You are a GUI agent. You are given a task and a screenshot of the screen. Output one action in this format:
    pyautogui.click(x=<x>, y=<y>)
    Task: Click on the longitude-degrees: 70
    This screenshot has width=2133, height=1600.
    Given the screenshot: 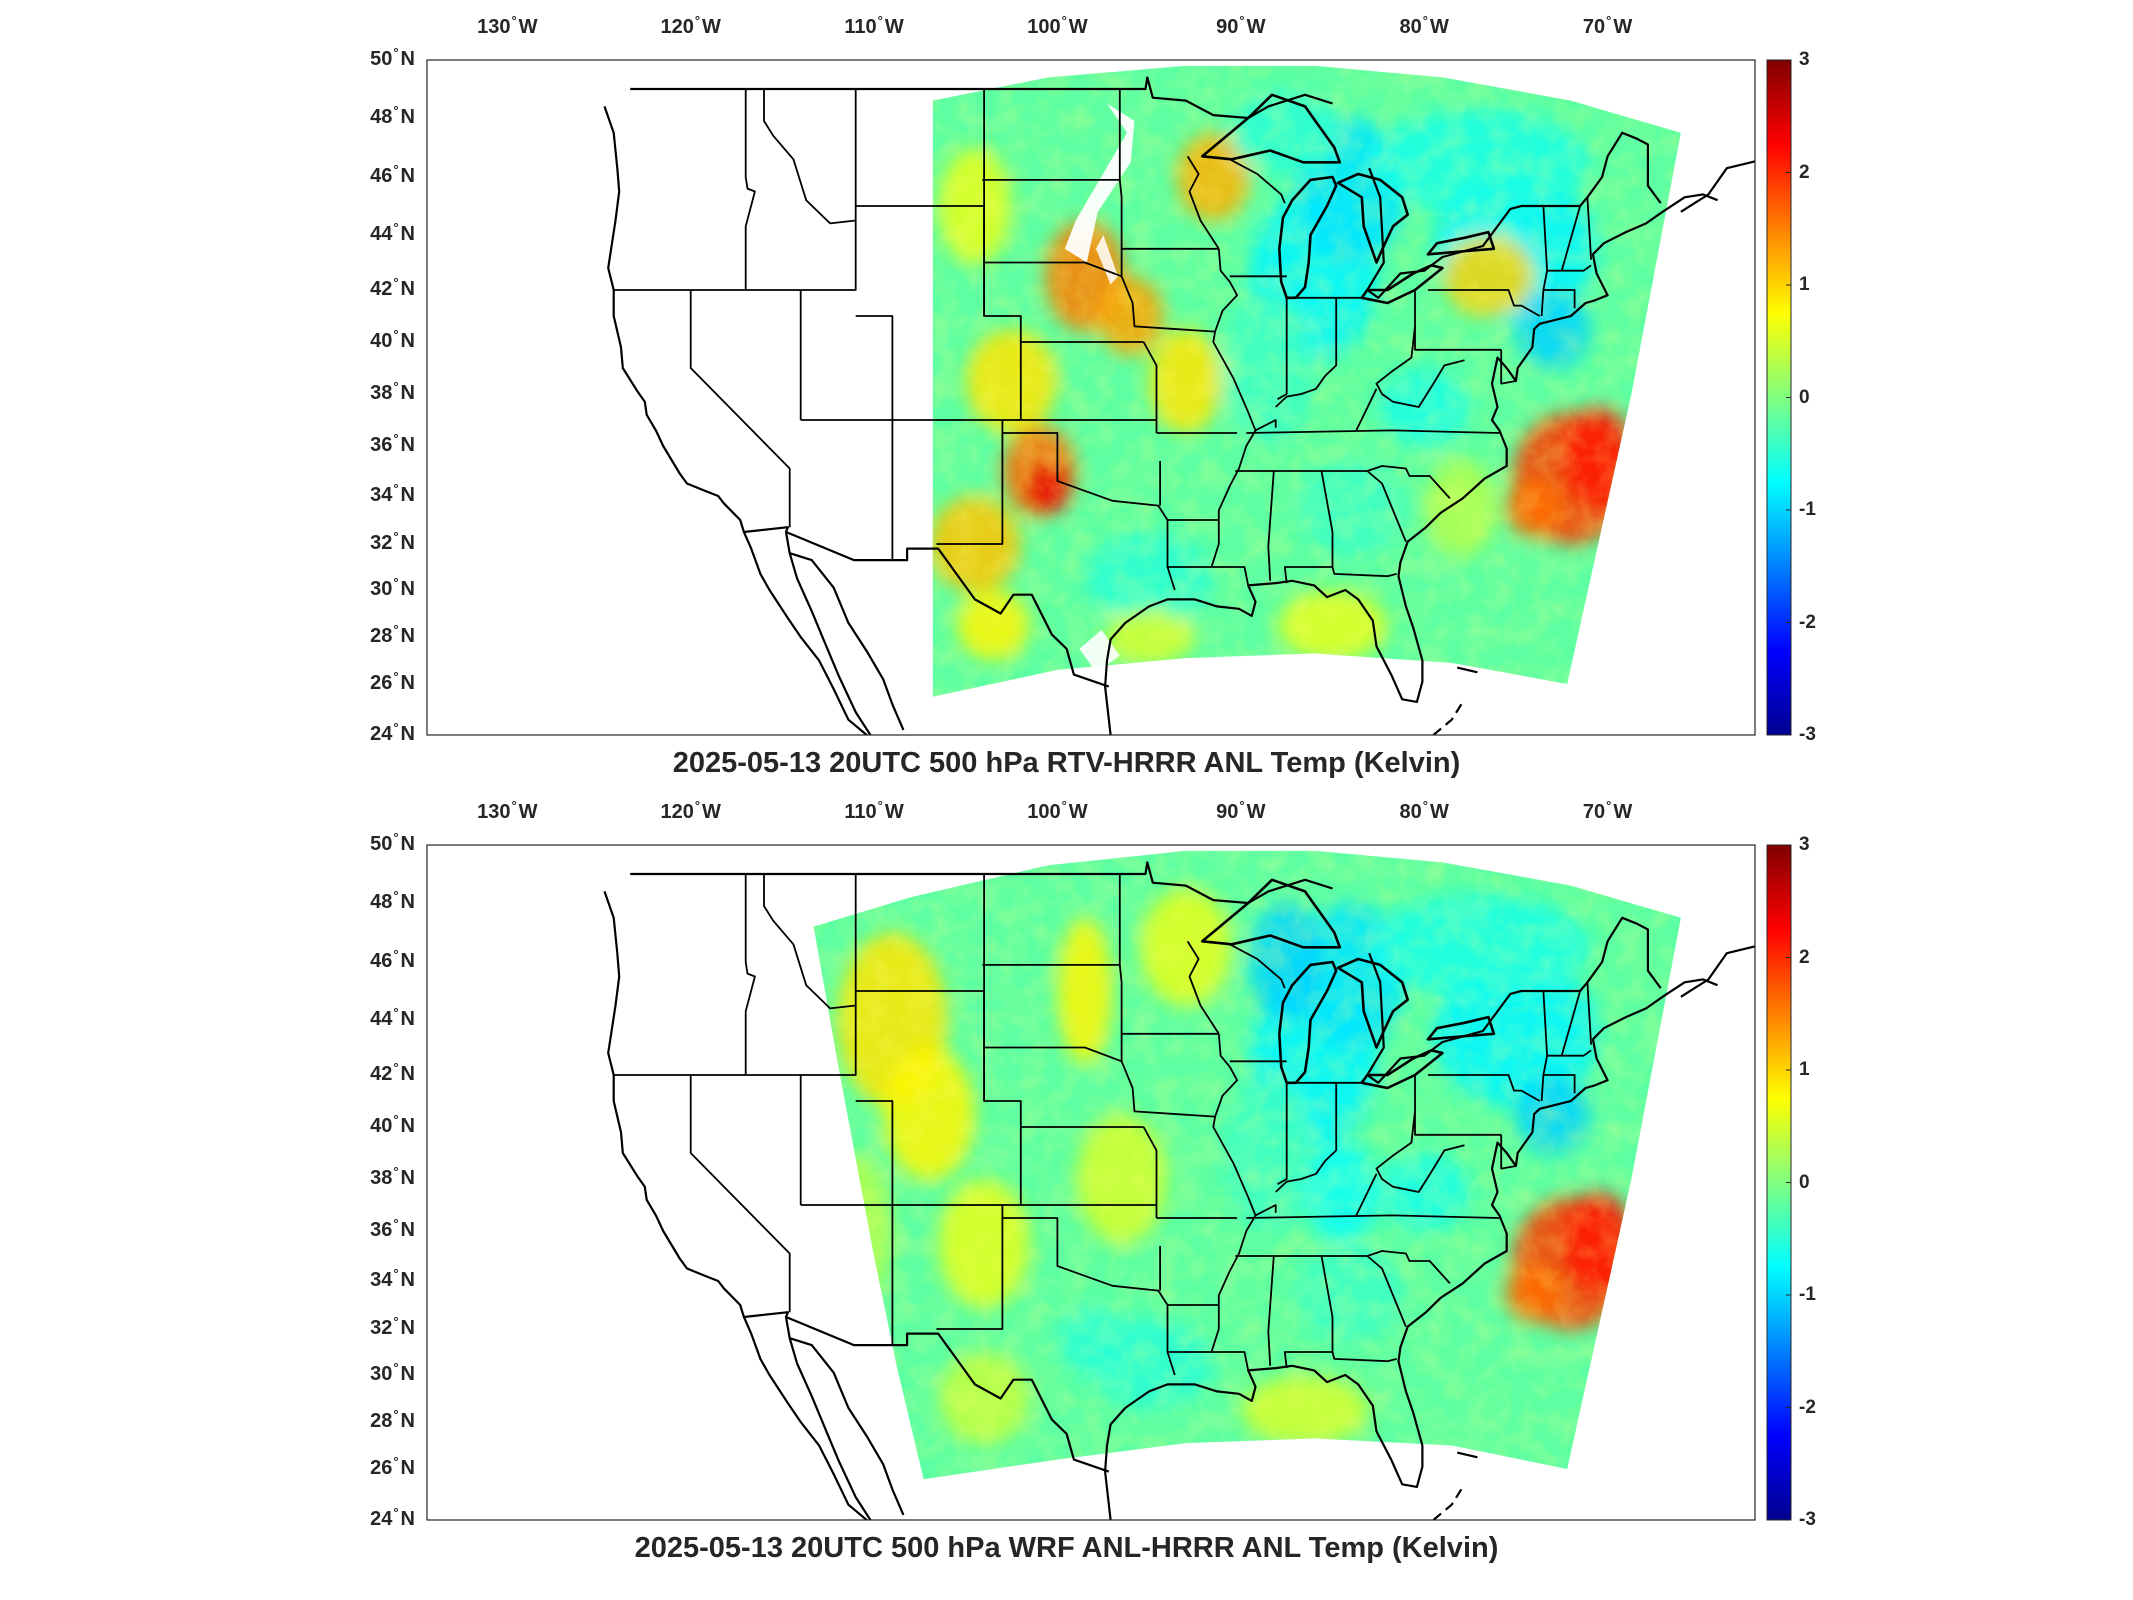 What is the action you would take?
    pyautogui.click(x=1594, y=27)
    